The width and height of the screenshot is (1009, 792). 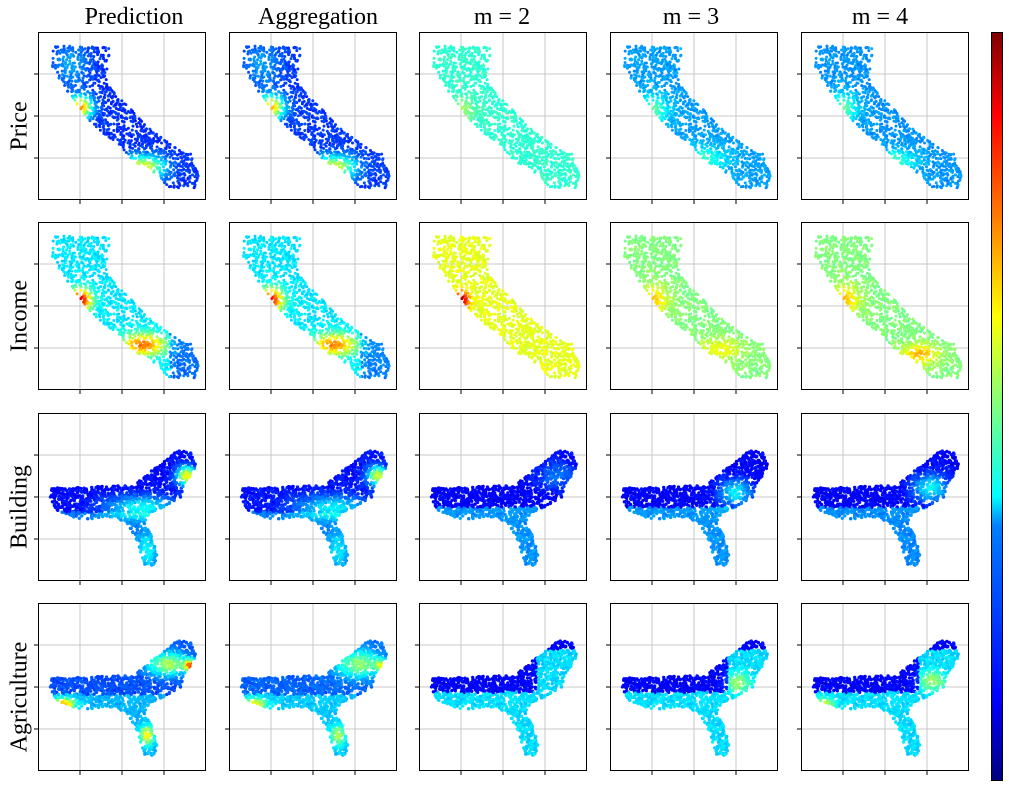 I want to click on row-title-agriculture: Agriculture, so click(x=20, y=697).